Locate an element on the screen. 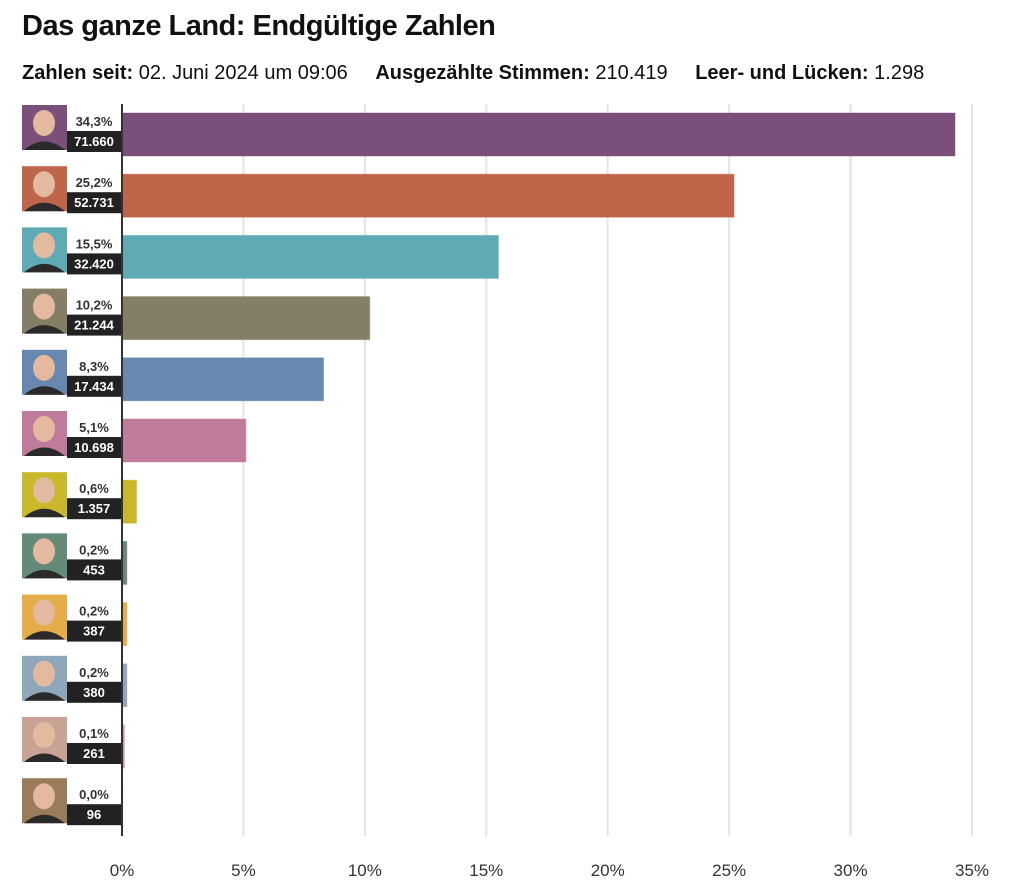 The width and height of the screenshot is (1015, 886). meta-updated-value: 02. Juni 2024 um 09:06 is located at coordinates (243, 73).